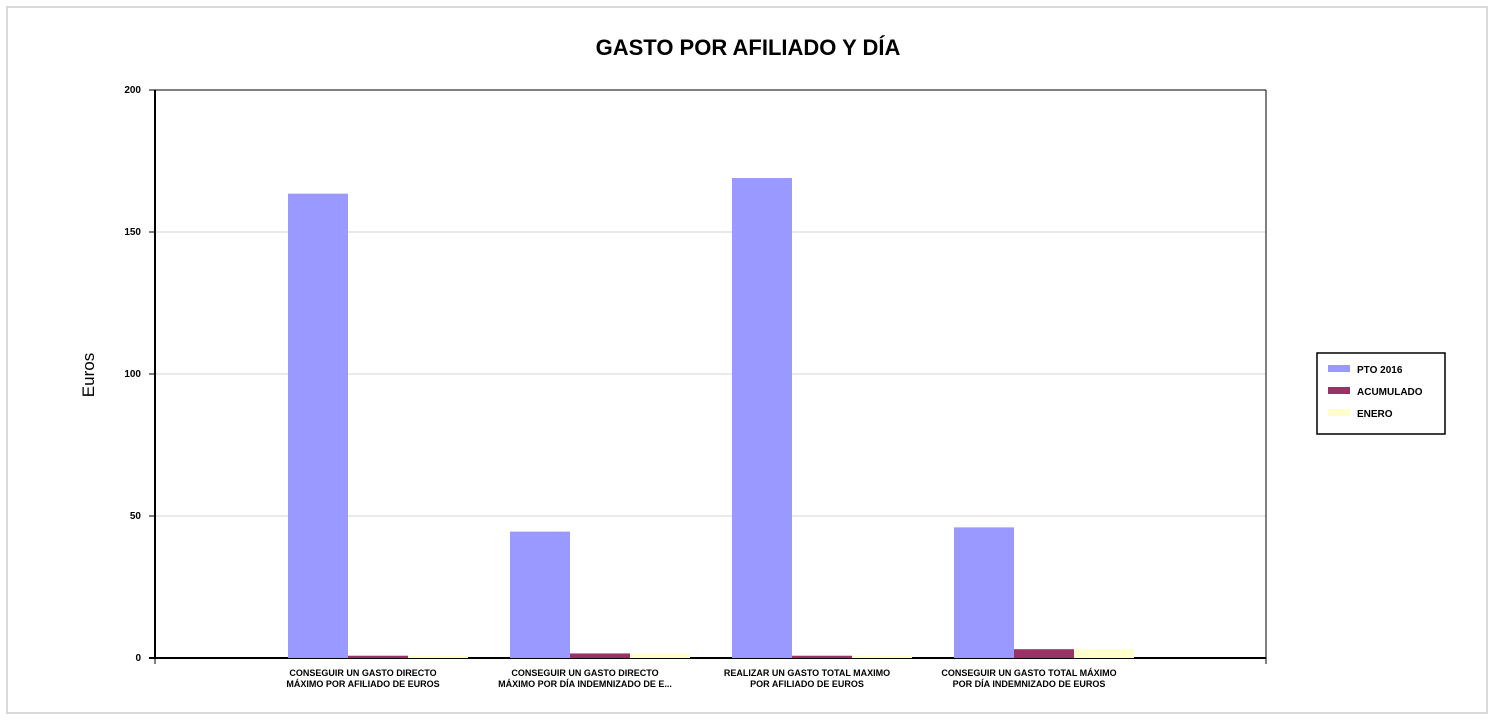  Describe the element at coordinates (807, 684) in the screenshot. I see `x-category-label: POR AFILIADO DE EUROS` at that location.